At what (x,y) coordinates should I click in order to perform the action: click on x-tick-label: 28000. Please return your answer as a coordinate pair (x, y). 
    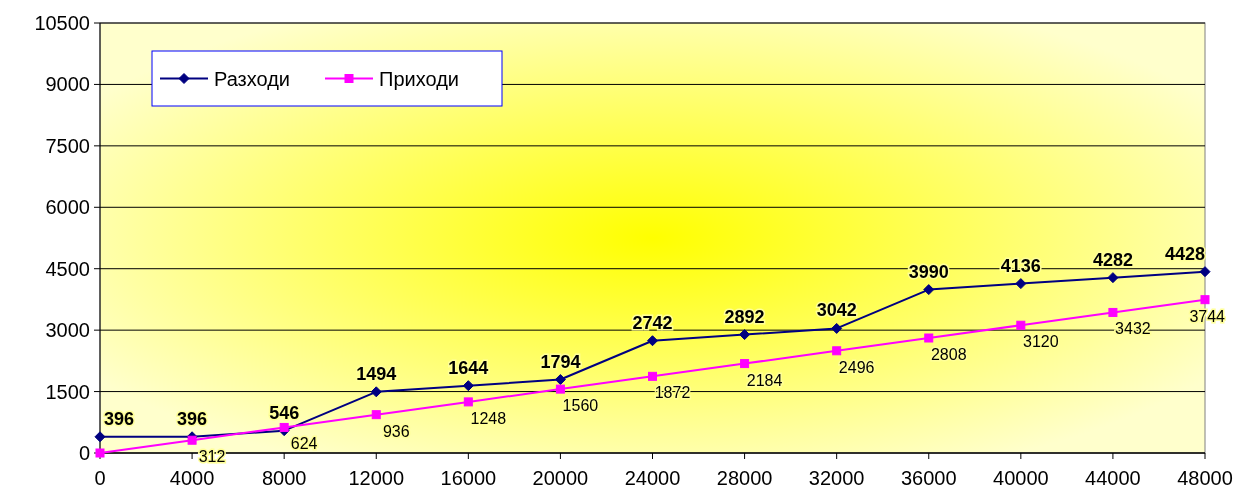
    Looking at the image, I should click on (744, 478).